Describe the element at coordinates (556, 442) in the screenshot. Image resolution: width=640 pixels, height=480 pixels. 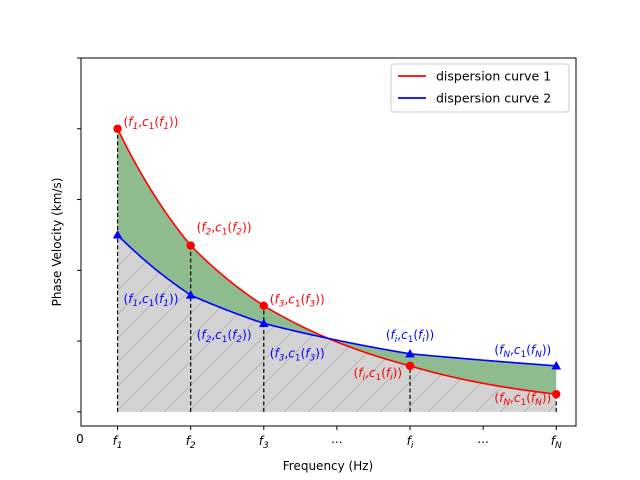
I see `x-tick-label-6: fN` at that location.